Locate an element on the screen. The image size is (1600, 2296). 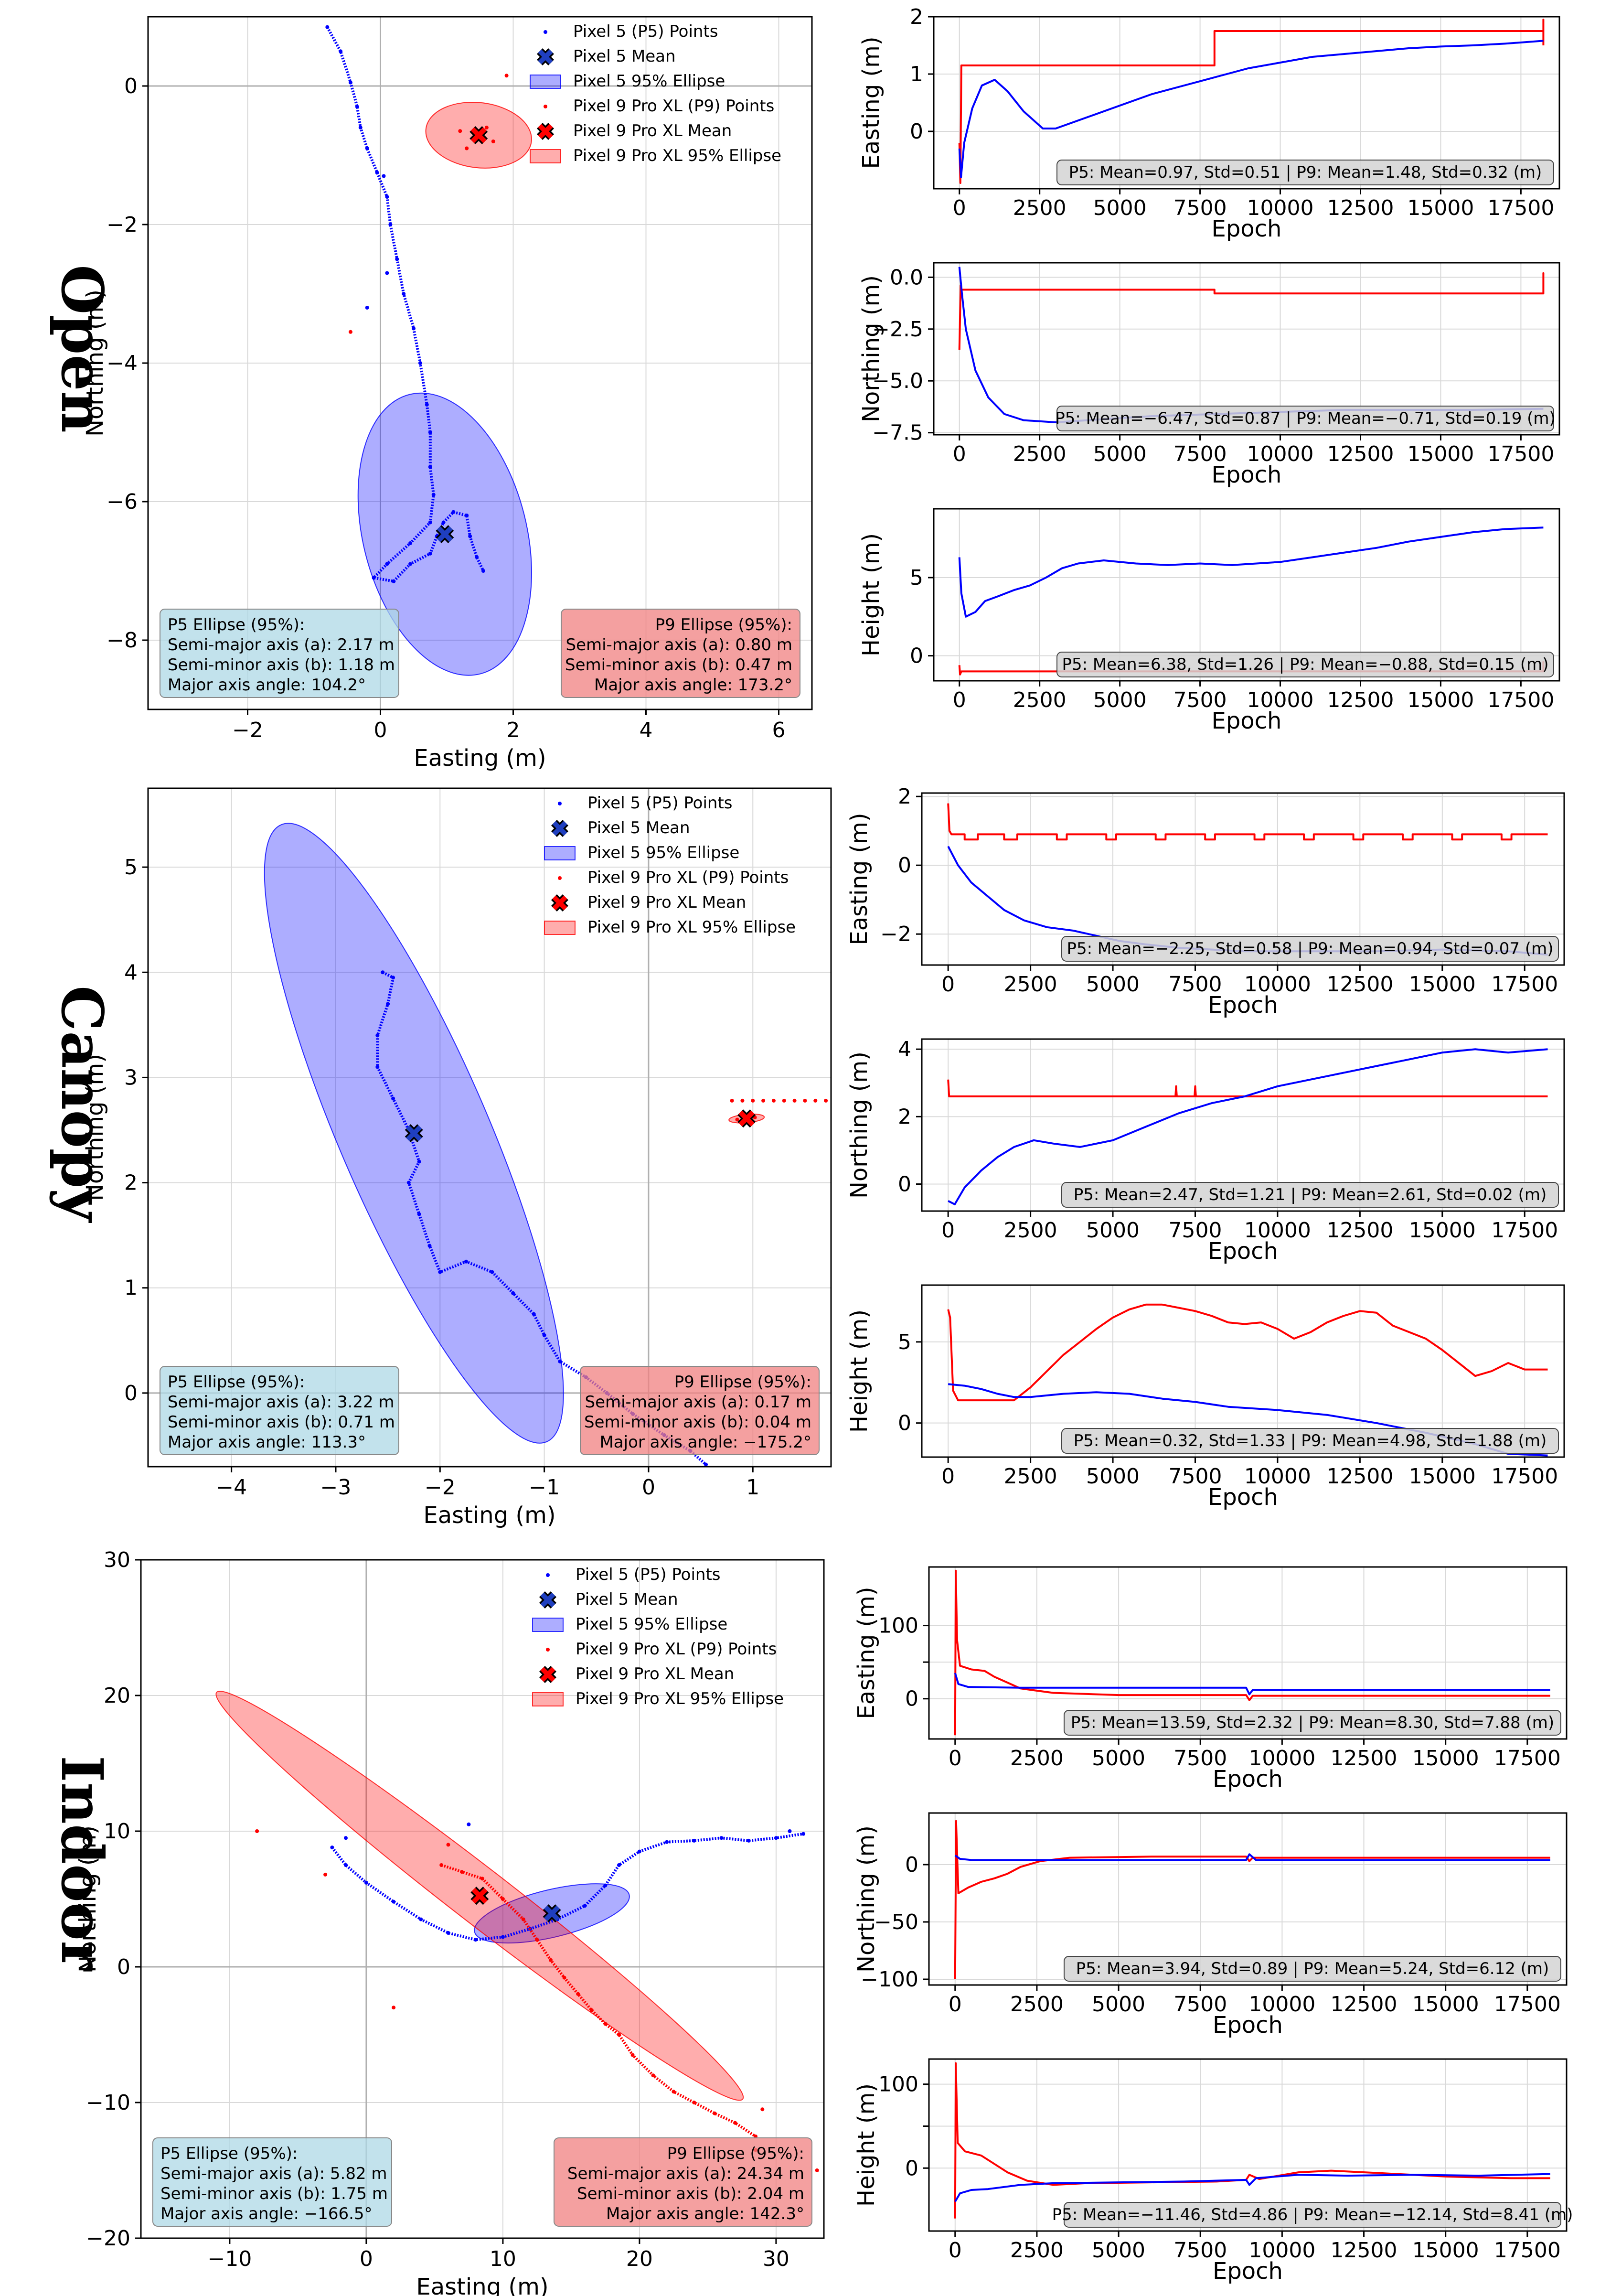
x-tick-label: −2 is located at coordinates (247, 730).